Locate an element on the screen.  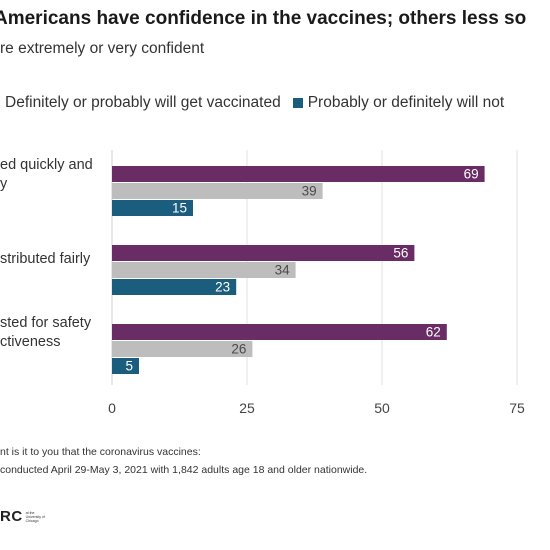
chart-subtitle: re extremely or very confident is located at coordinates (102, 48).